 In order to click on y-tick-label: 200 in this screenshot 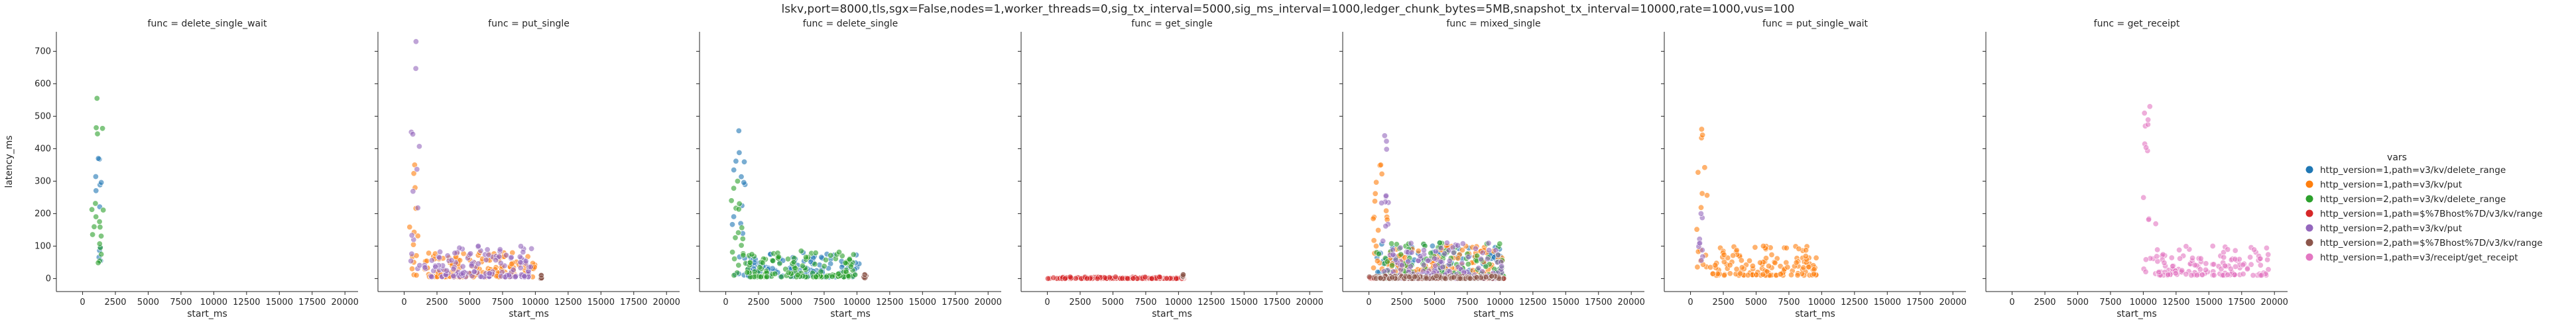, I will do `click(42, 214)`.